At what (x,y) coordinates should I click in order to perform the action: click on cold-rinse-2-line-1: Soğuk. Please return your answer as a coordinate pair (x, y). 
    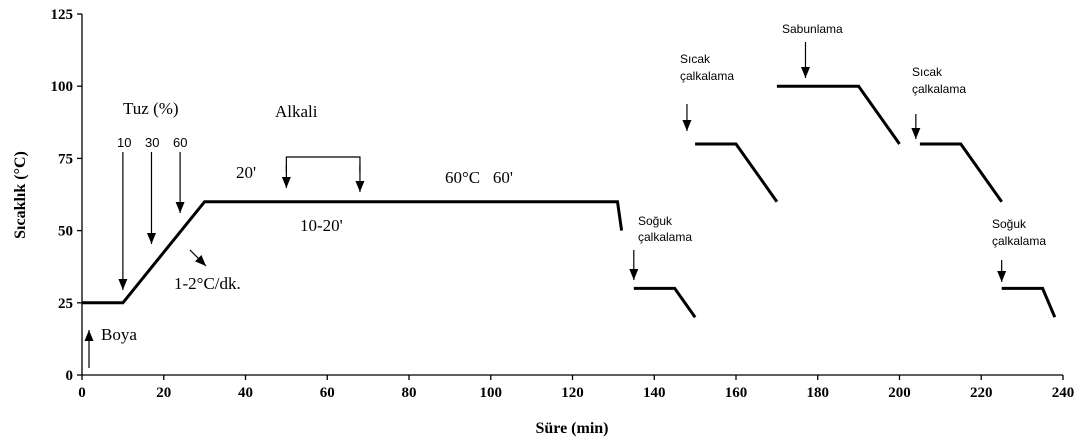
    Looking at the image, I should click on (1009, 224).